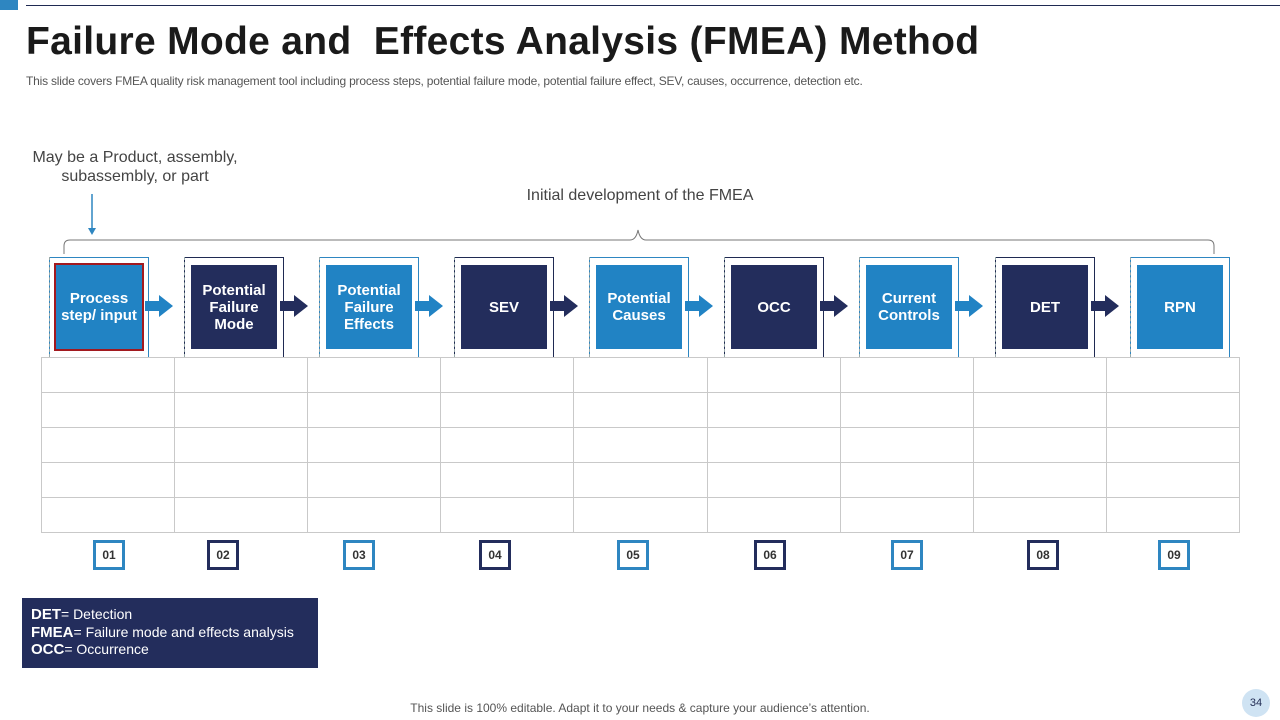 This screenshot has height=720, width=1280. I want to click on step-number-03: 03, so click(359, 555).